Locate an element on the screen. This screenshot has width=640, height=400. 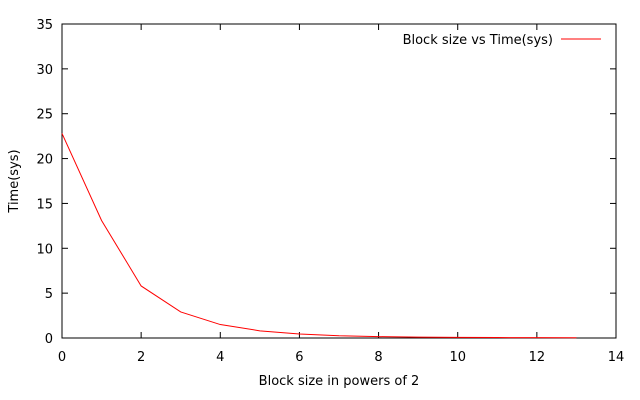
legend: Block size vs Time(sys) is located at coordinates (502, 40).